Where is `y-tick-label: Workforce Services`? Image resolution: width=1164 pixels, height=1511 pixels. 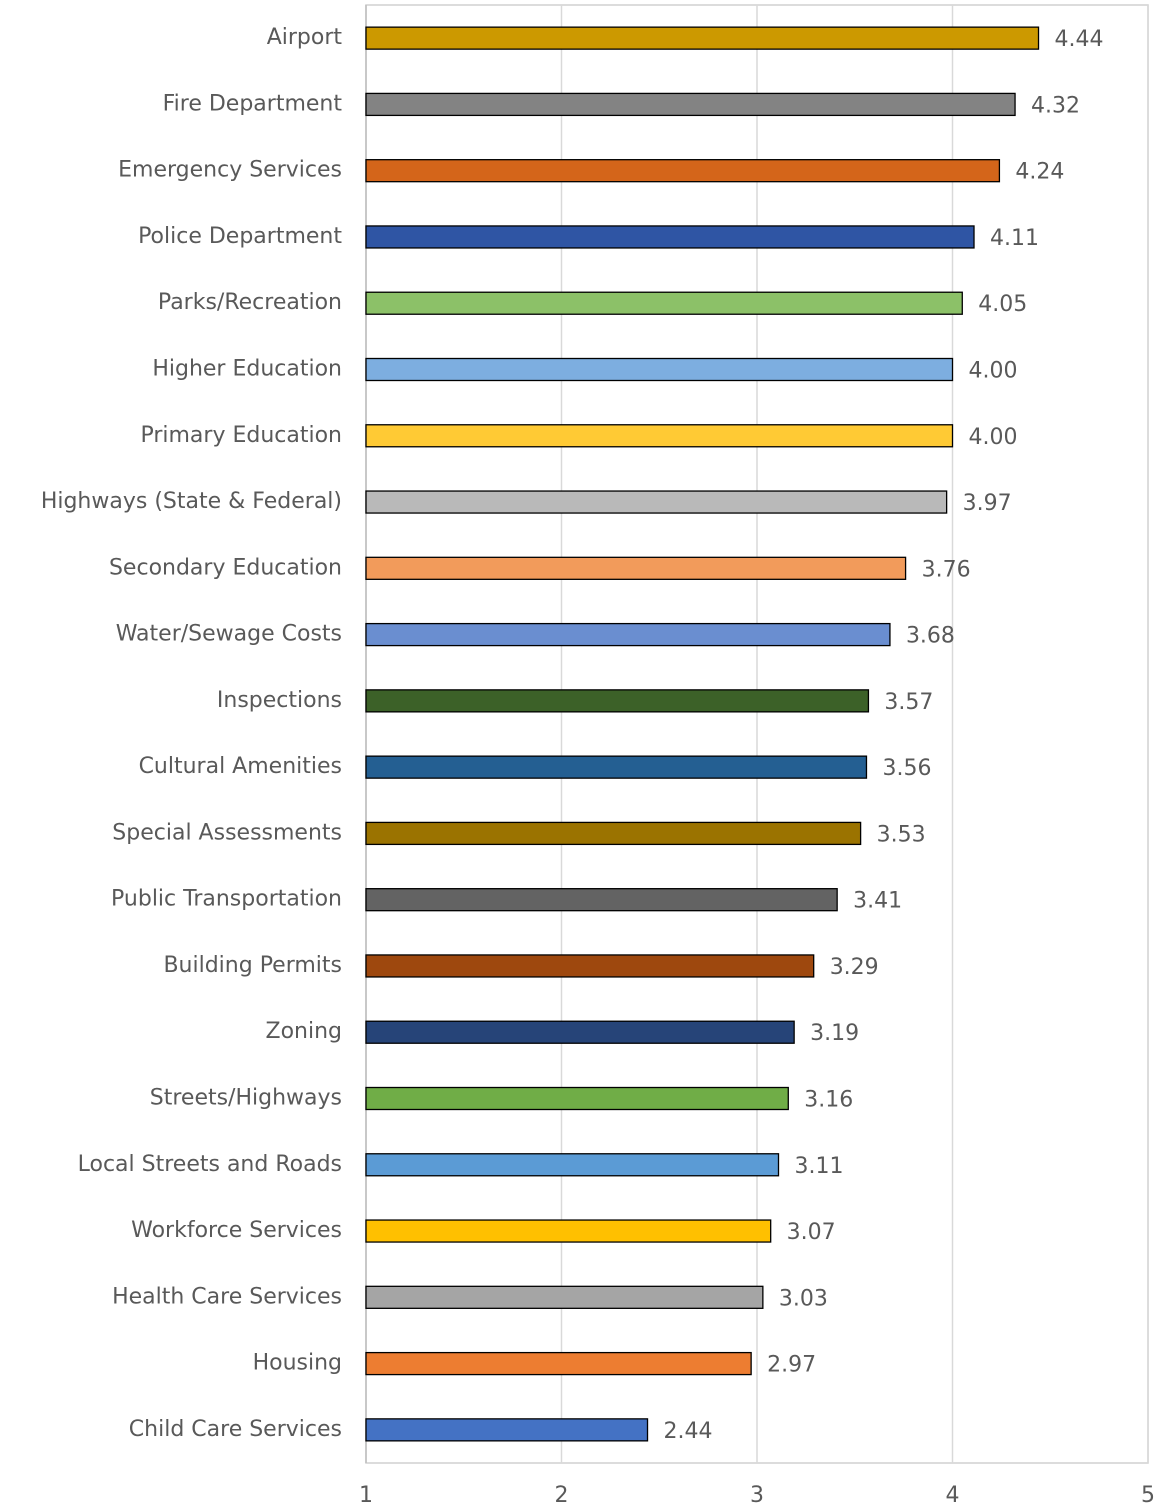
y-tick-label: Workforce Services is located at coordinates (236, 1230).